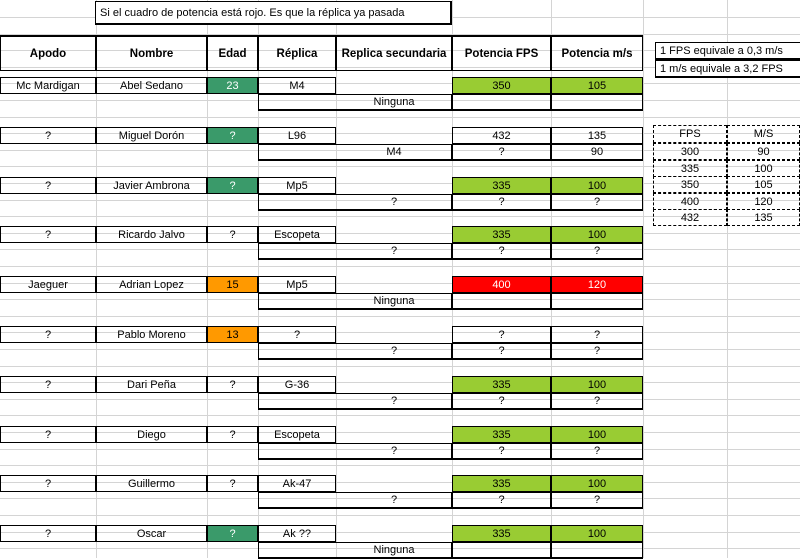 This screenshot has width=800, height=559. I want to click on replica-cell: ?, so click(297, 334).